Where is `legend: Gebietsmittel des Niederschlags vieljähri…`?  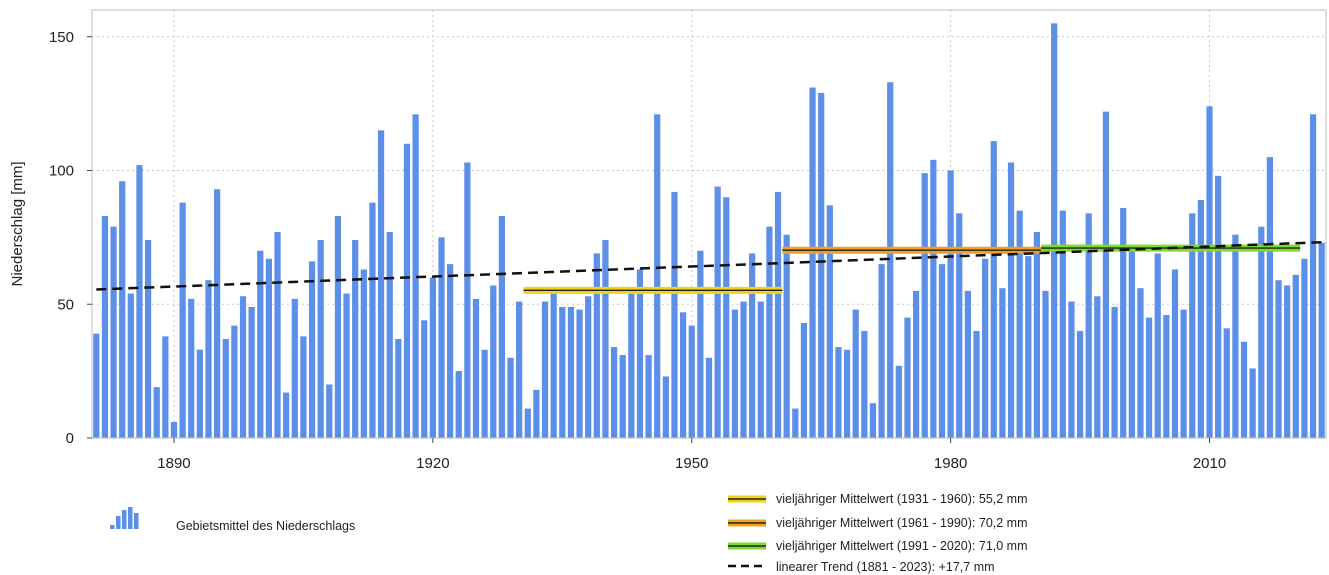 legend: Gebietsmittel des Niederschlags vieljähri… is located at coordinates (569, 533).